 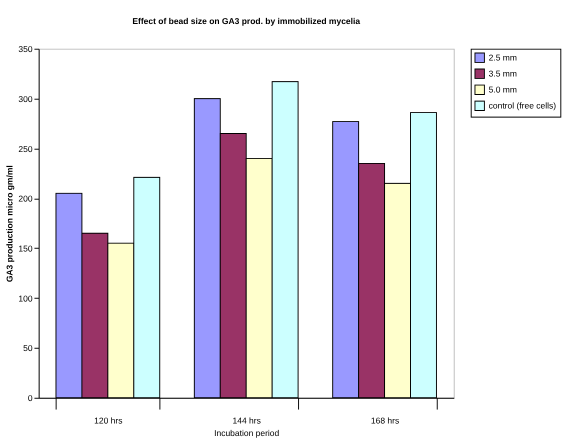 I want to click on y-tick-label: 0, so click(x=30, y=398).